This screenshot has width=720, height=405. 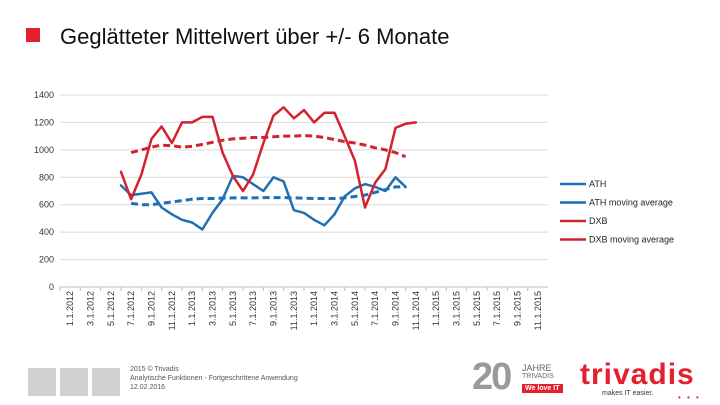 What do you see at coordinates (51, 287) in the screenshot?
I see `y-tick-label: 0` at bounding box center [51, 287].